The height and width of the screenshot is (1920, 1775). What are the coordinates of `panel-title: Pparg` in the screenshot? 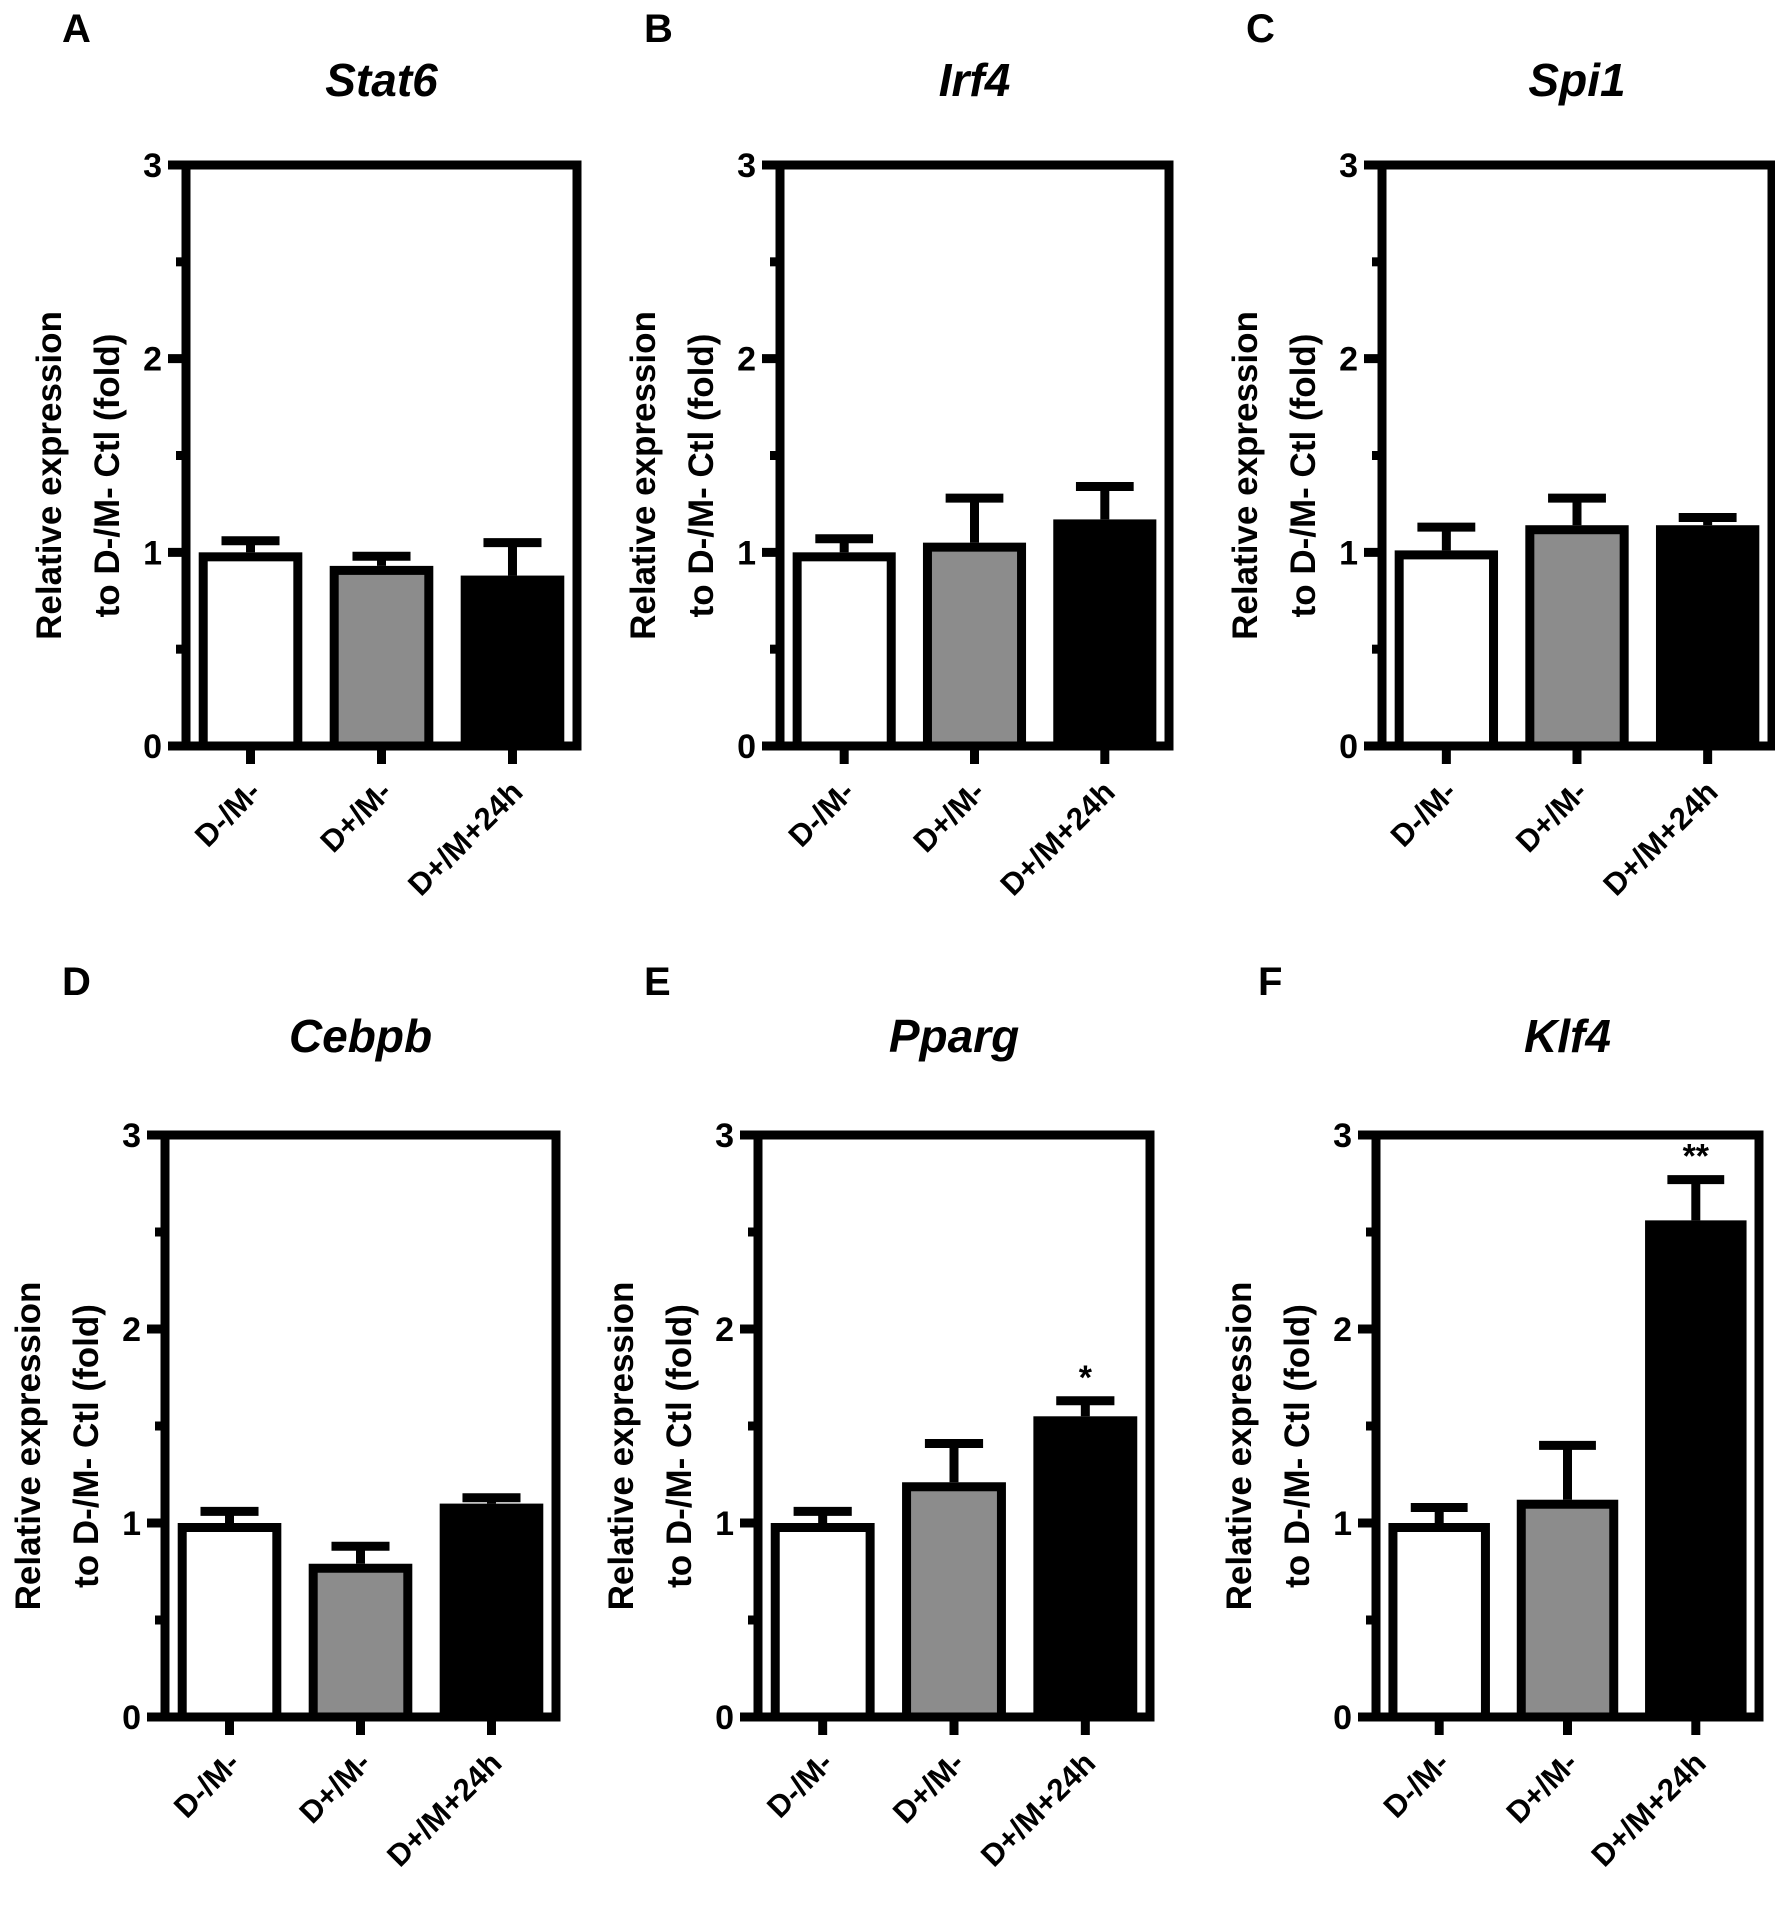 It's located at (954, 1036).